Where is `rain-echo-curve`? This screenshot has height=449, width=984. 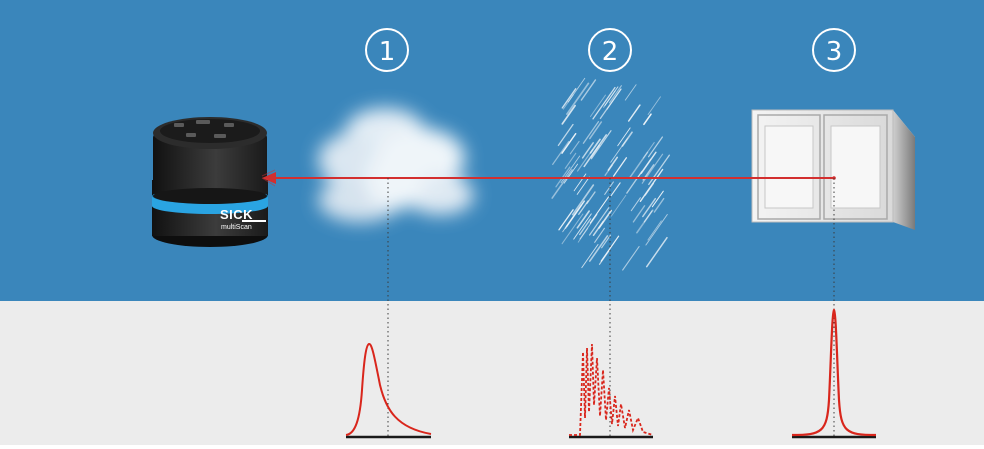 rain-echo-curve is located at coordinates (611, 389).